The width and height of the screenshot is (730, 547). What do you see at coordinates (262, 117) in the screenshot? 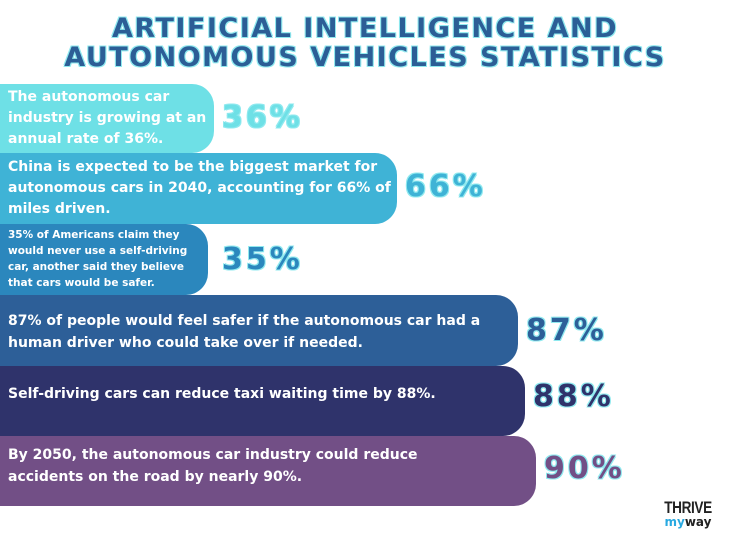
I see `stat-value-36: 36%` at bounding box center [262, 117].